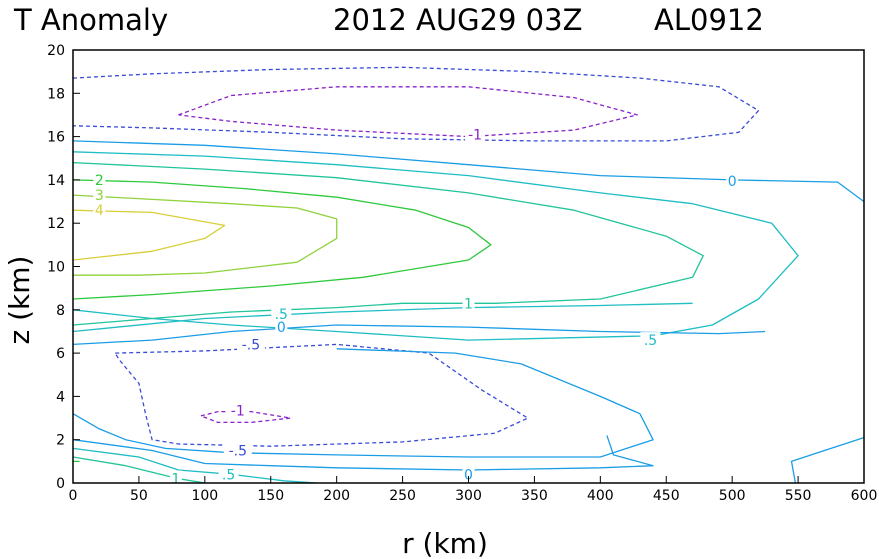 Image resolution: width=879 pixels, height=559 pixels. I want to click on contour-label: 4, so click(99, 211).